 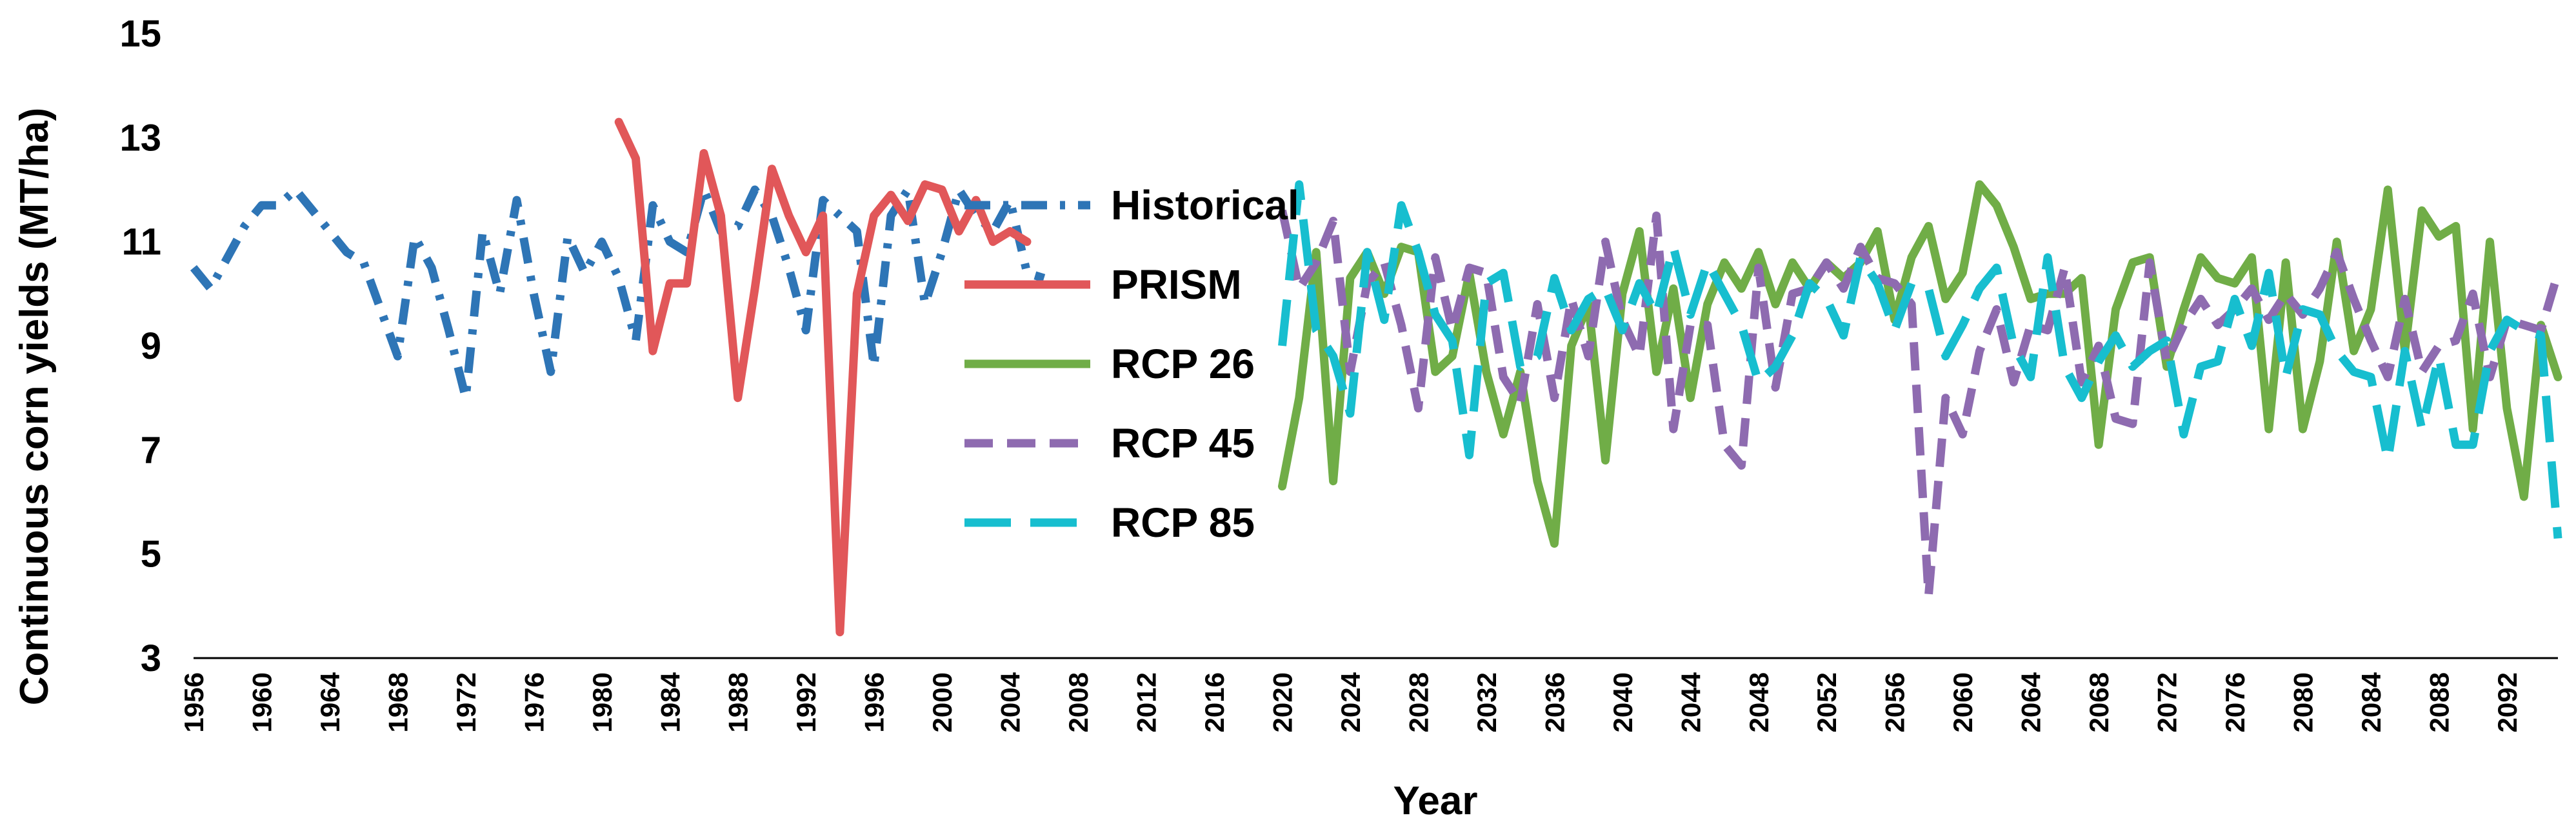 What do you see at coordinates (1010, 702) in the screenshot?
I see `x-tick-label: 2004` at bounding box center [1010, 702].